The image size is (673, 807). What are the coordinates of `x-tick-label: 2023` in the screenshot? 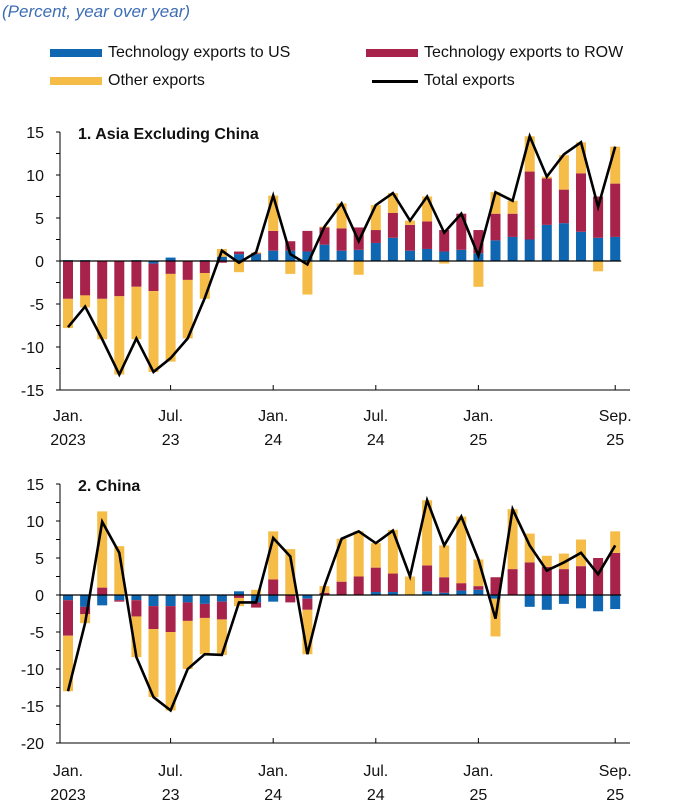 It's located at (68, 440).